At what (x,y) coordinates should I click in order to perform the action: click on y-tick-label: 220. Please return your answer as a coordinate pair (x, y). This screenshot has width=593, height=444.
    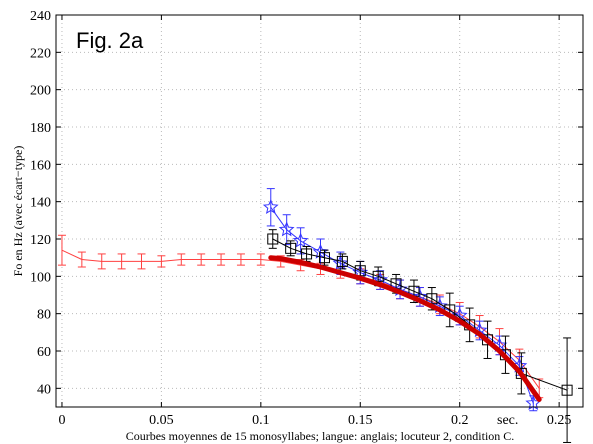
    Looking at the image, I should click on (40, 53).